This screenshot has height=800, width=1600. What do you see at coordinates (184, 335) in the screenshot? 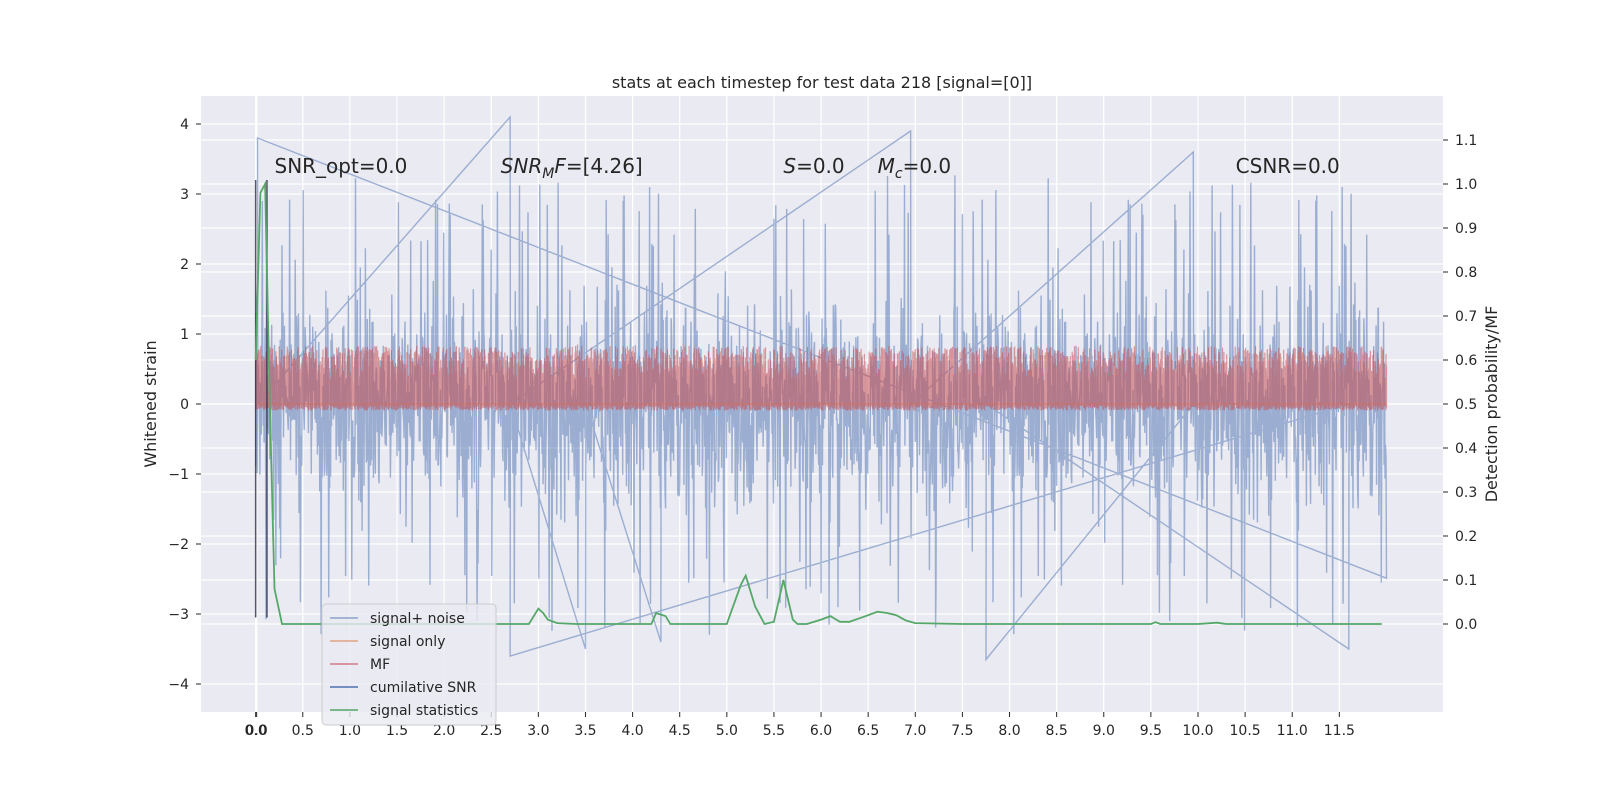
I see `y-tick-label: 1` at bounding box center [184, 335].